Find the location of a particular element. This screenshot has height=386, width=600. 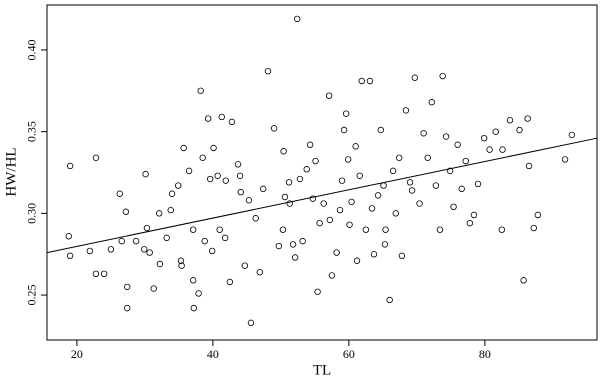

y-axis-title: HW/HL is located at coordinates (11, 171).